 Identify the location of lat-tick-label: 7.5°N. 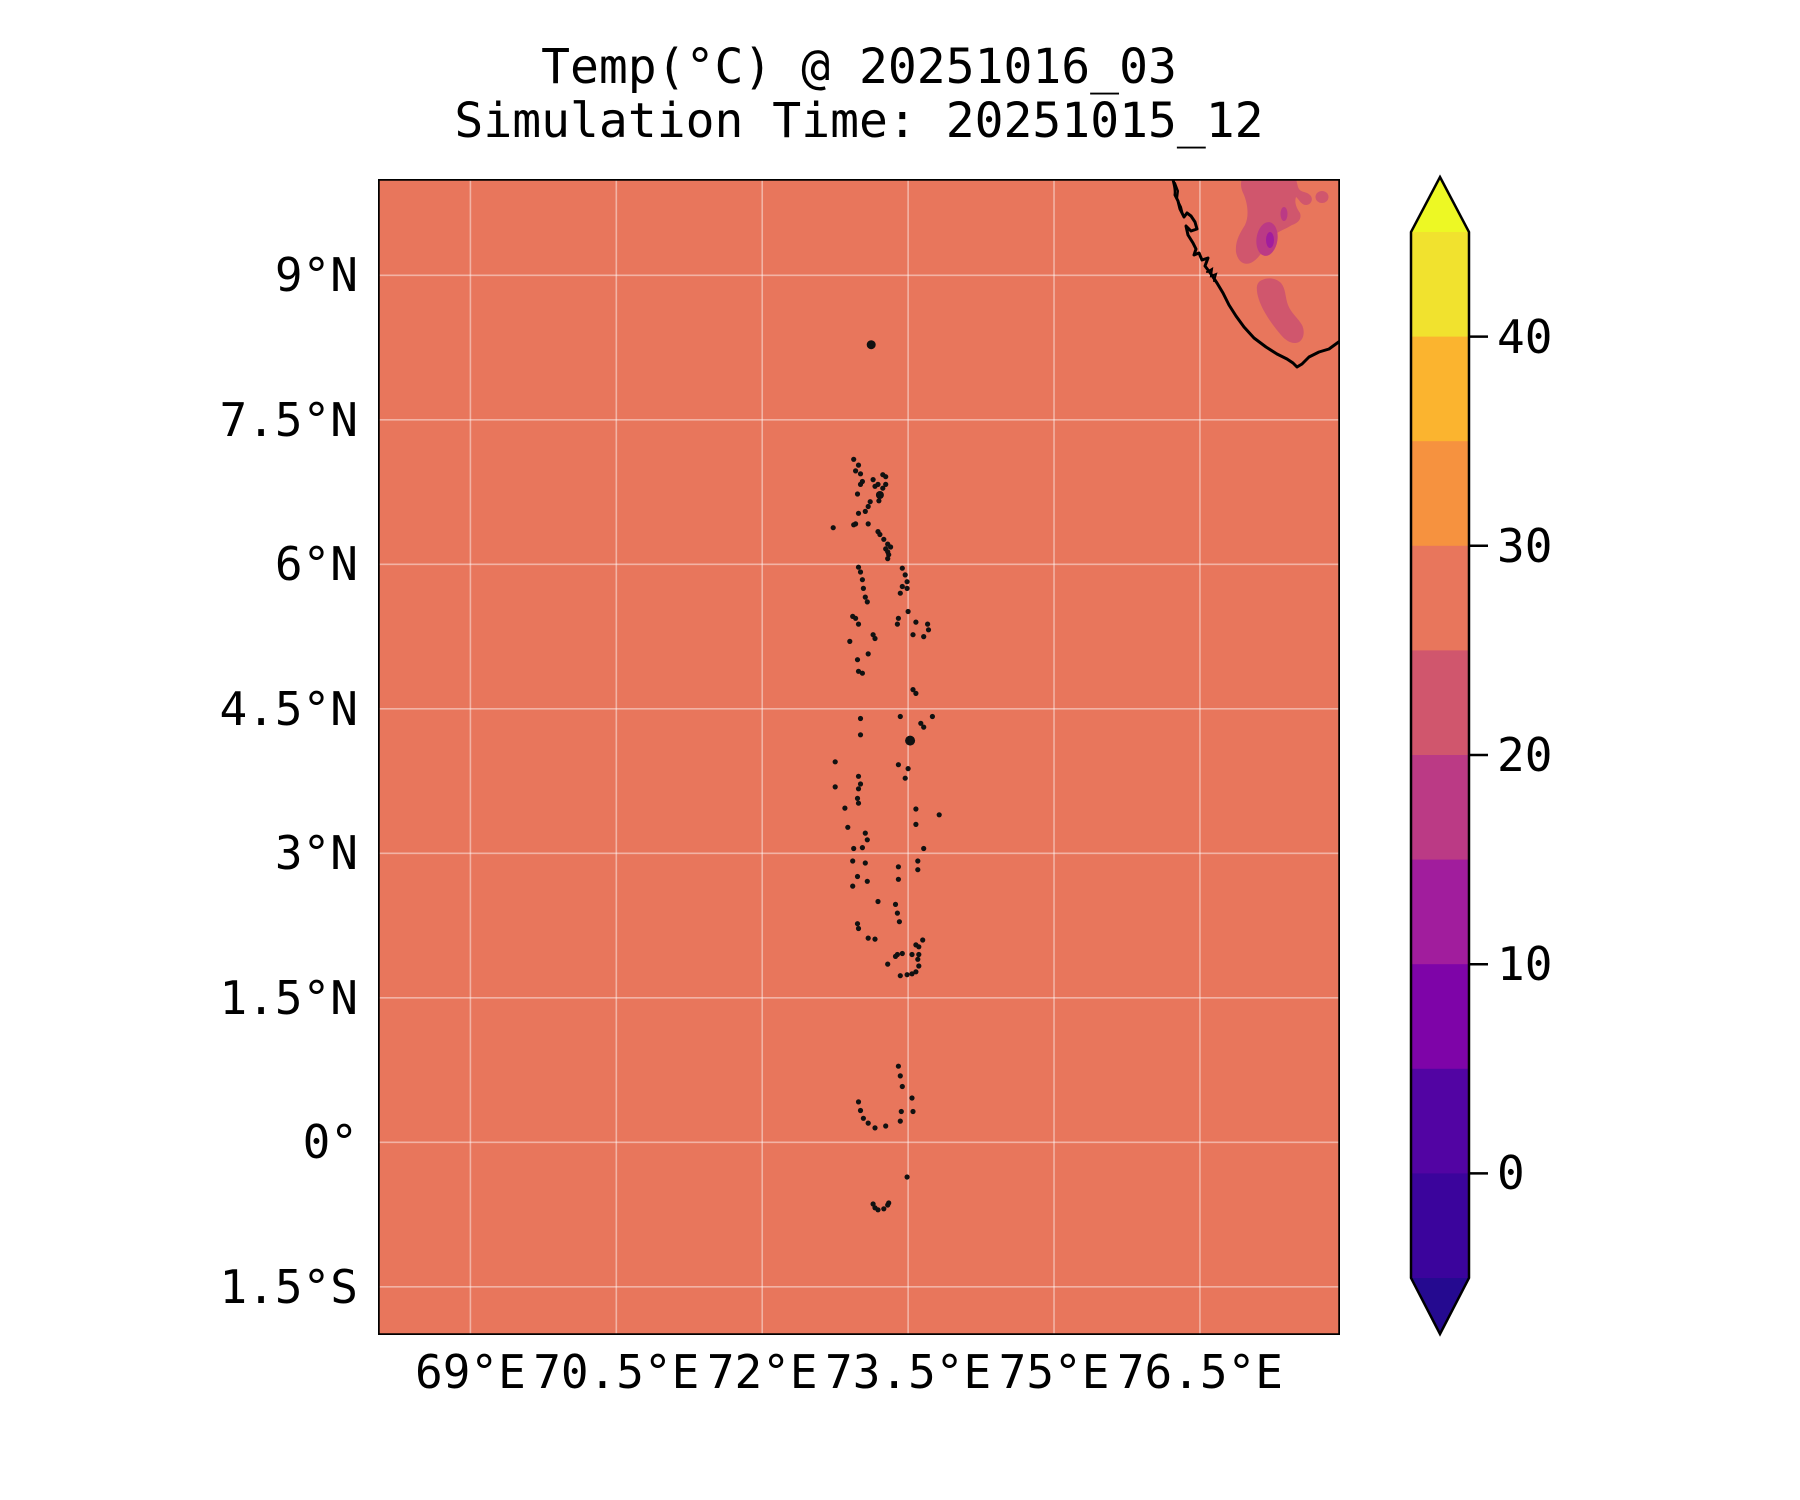
(288, 419).